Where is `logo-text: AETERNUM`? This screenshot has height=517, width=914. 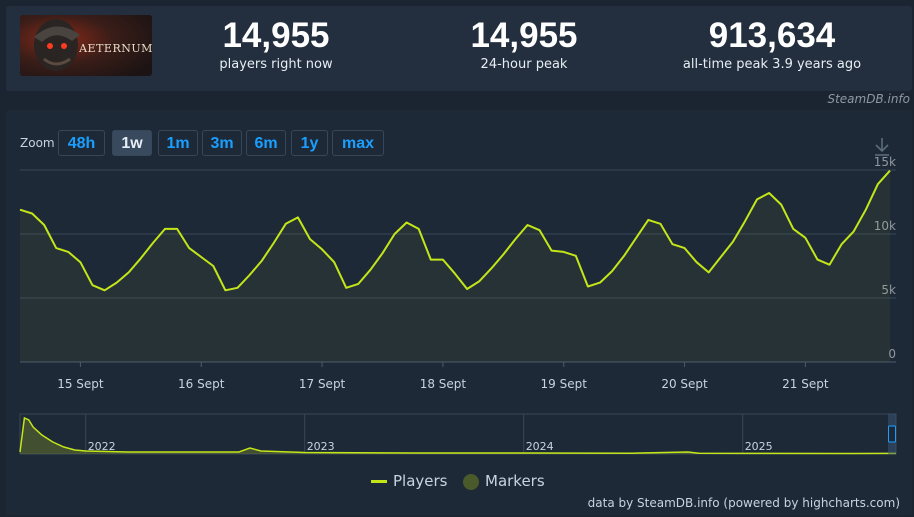 logo-text: AETERNUM is located at coordinates (115, 48).